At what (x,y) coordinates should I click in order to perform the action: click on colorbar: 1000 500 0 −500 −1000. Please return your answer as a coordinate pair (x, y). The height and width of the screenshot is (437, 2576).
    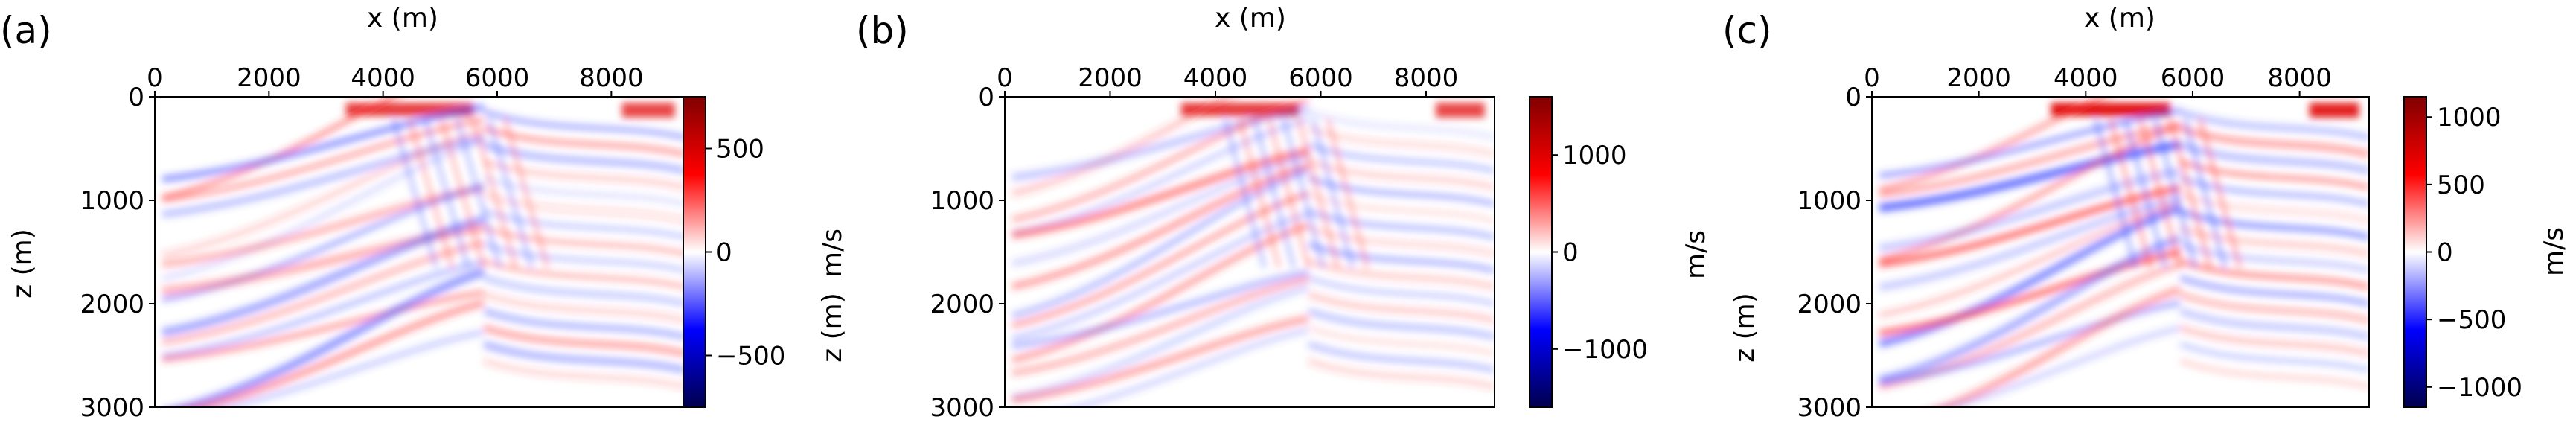
    Looking at the image, I should click on (2462, 252).